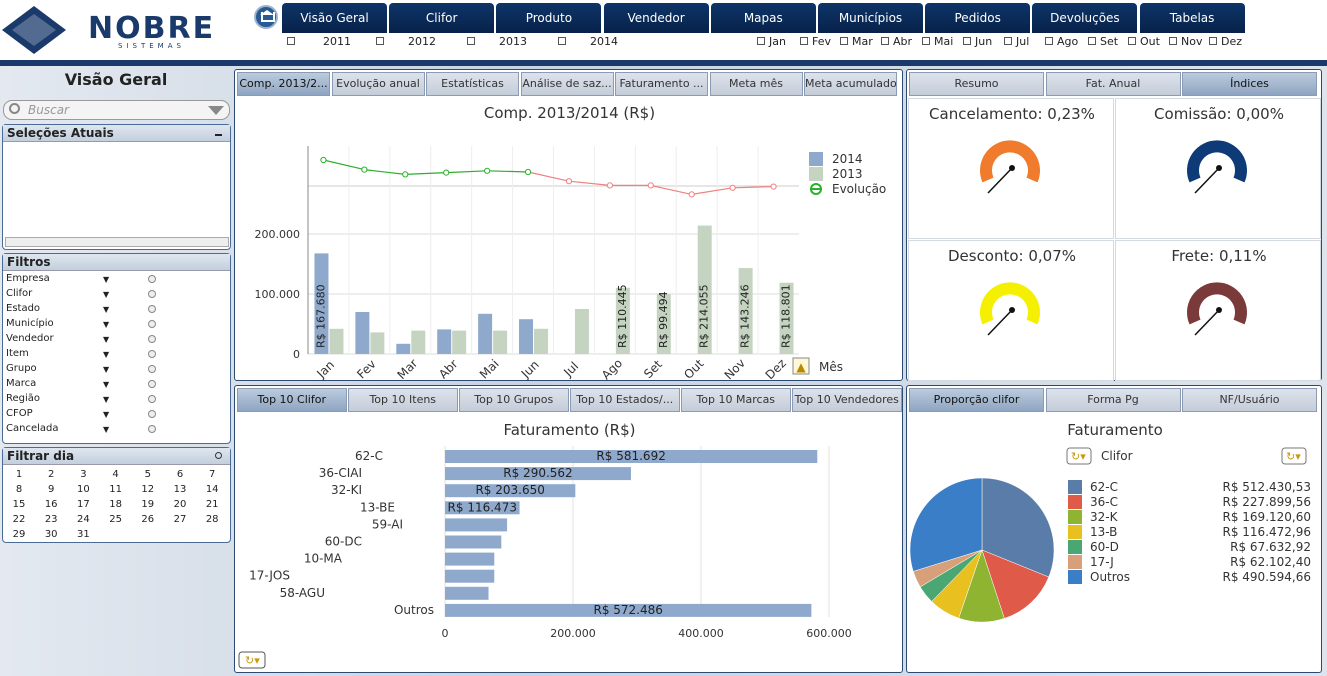 Image resolution: width=1327 pixels, height=676 pixels. I want to click on day-6: 6, so click(180, 474).